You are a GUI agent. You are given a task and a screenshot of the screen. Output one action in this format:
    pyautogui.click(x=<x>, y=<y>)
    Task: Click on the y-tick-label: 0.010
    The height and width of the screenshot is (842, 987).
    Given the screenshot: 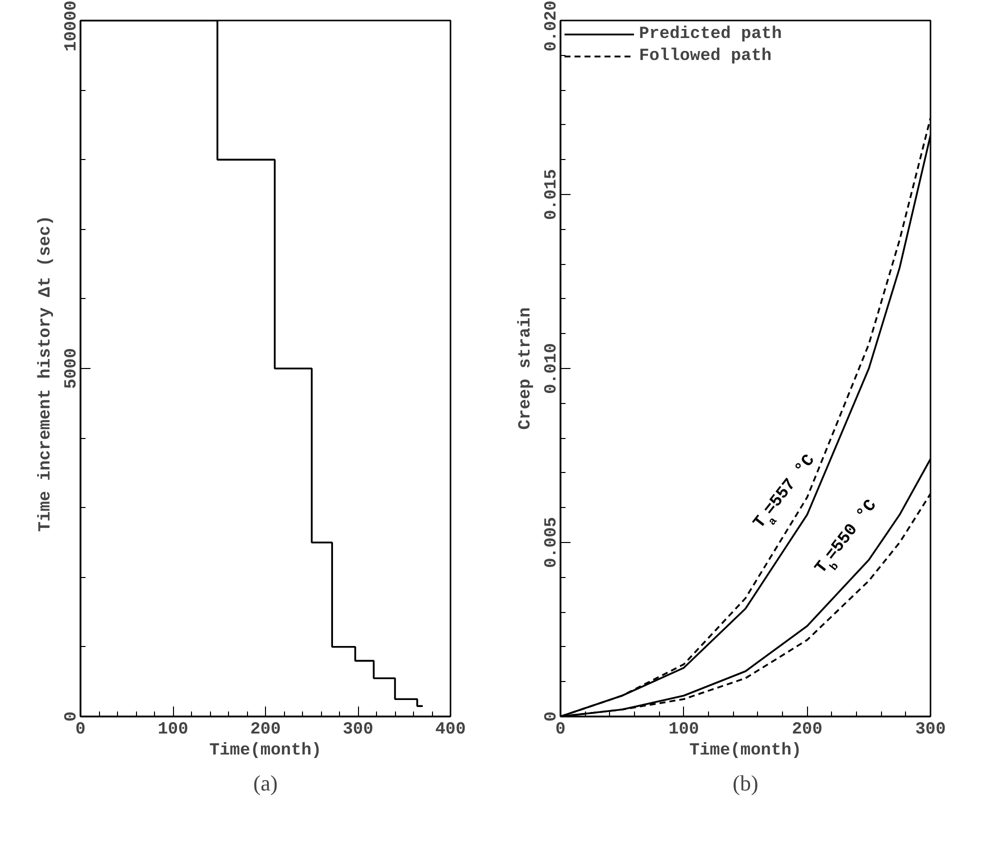 What is the action you would take?
    pyautogui.click(x=552, y=368)
    